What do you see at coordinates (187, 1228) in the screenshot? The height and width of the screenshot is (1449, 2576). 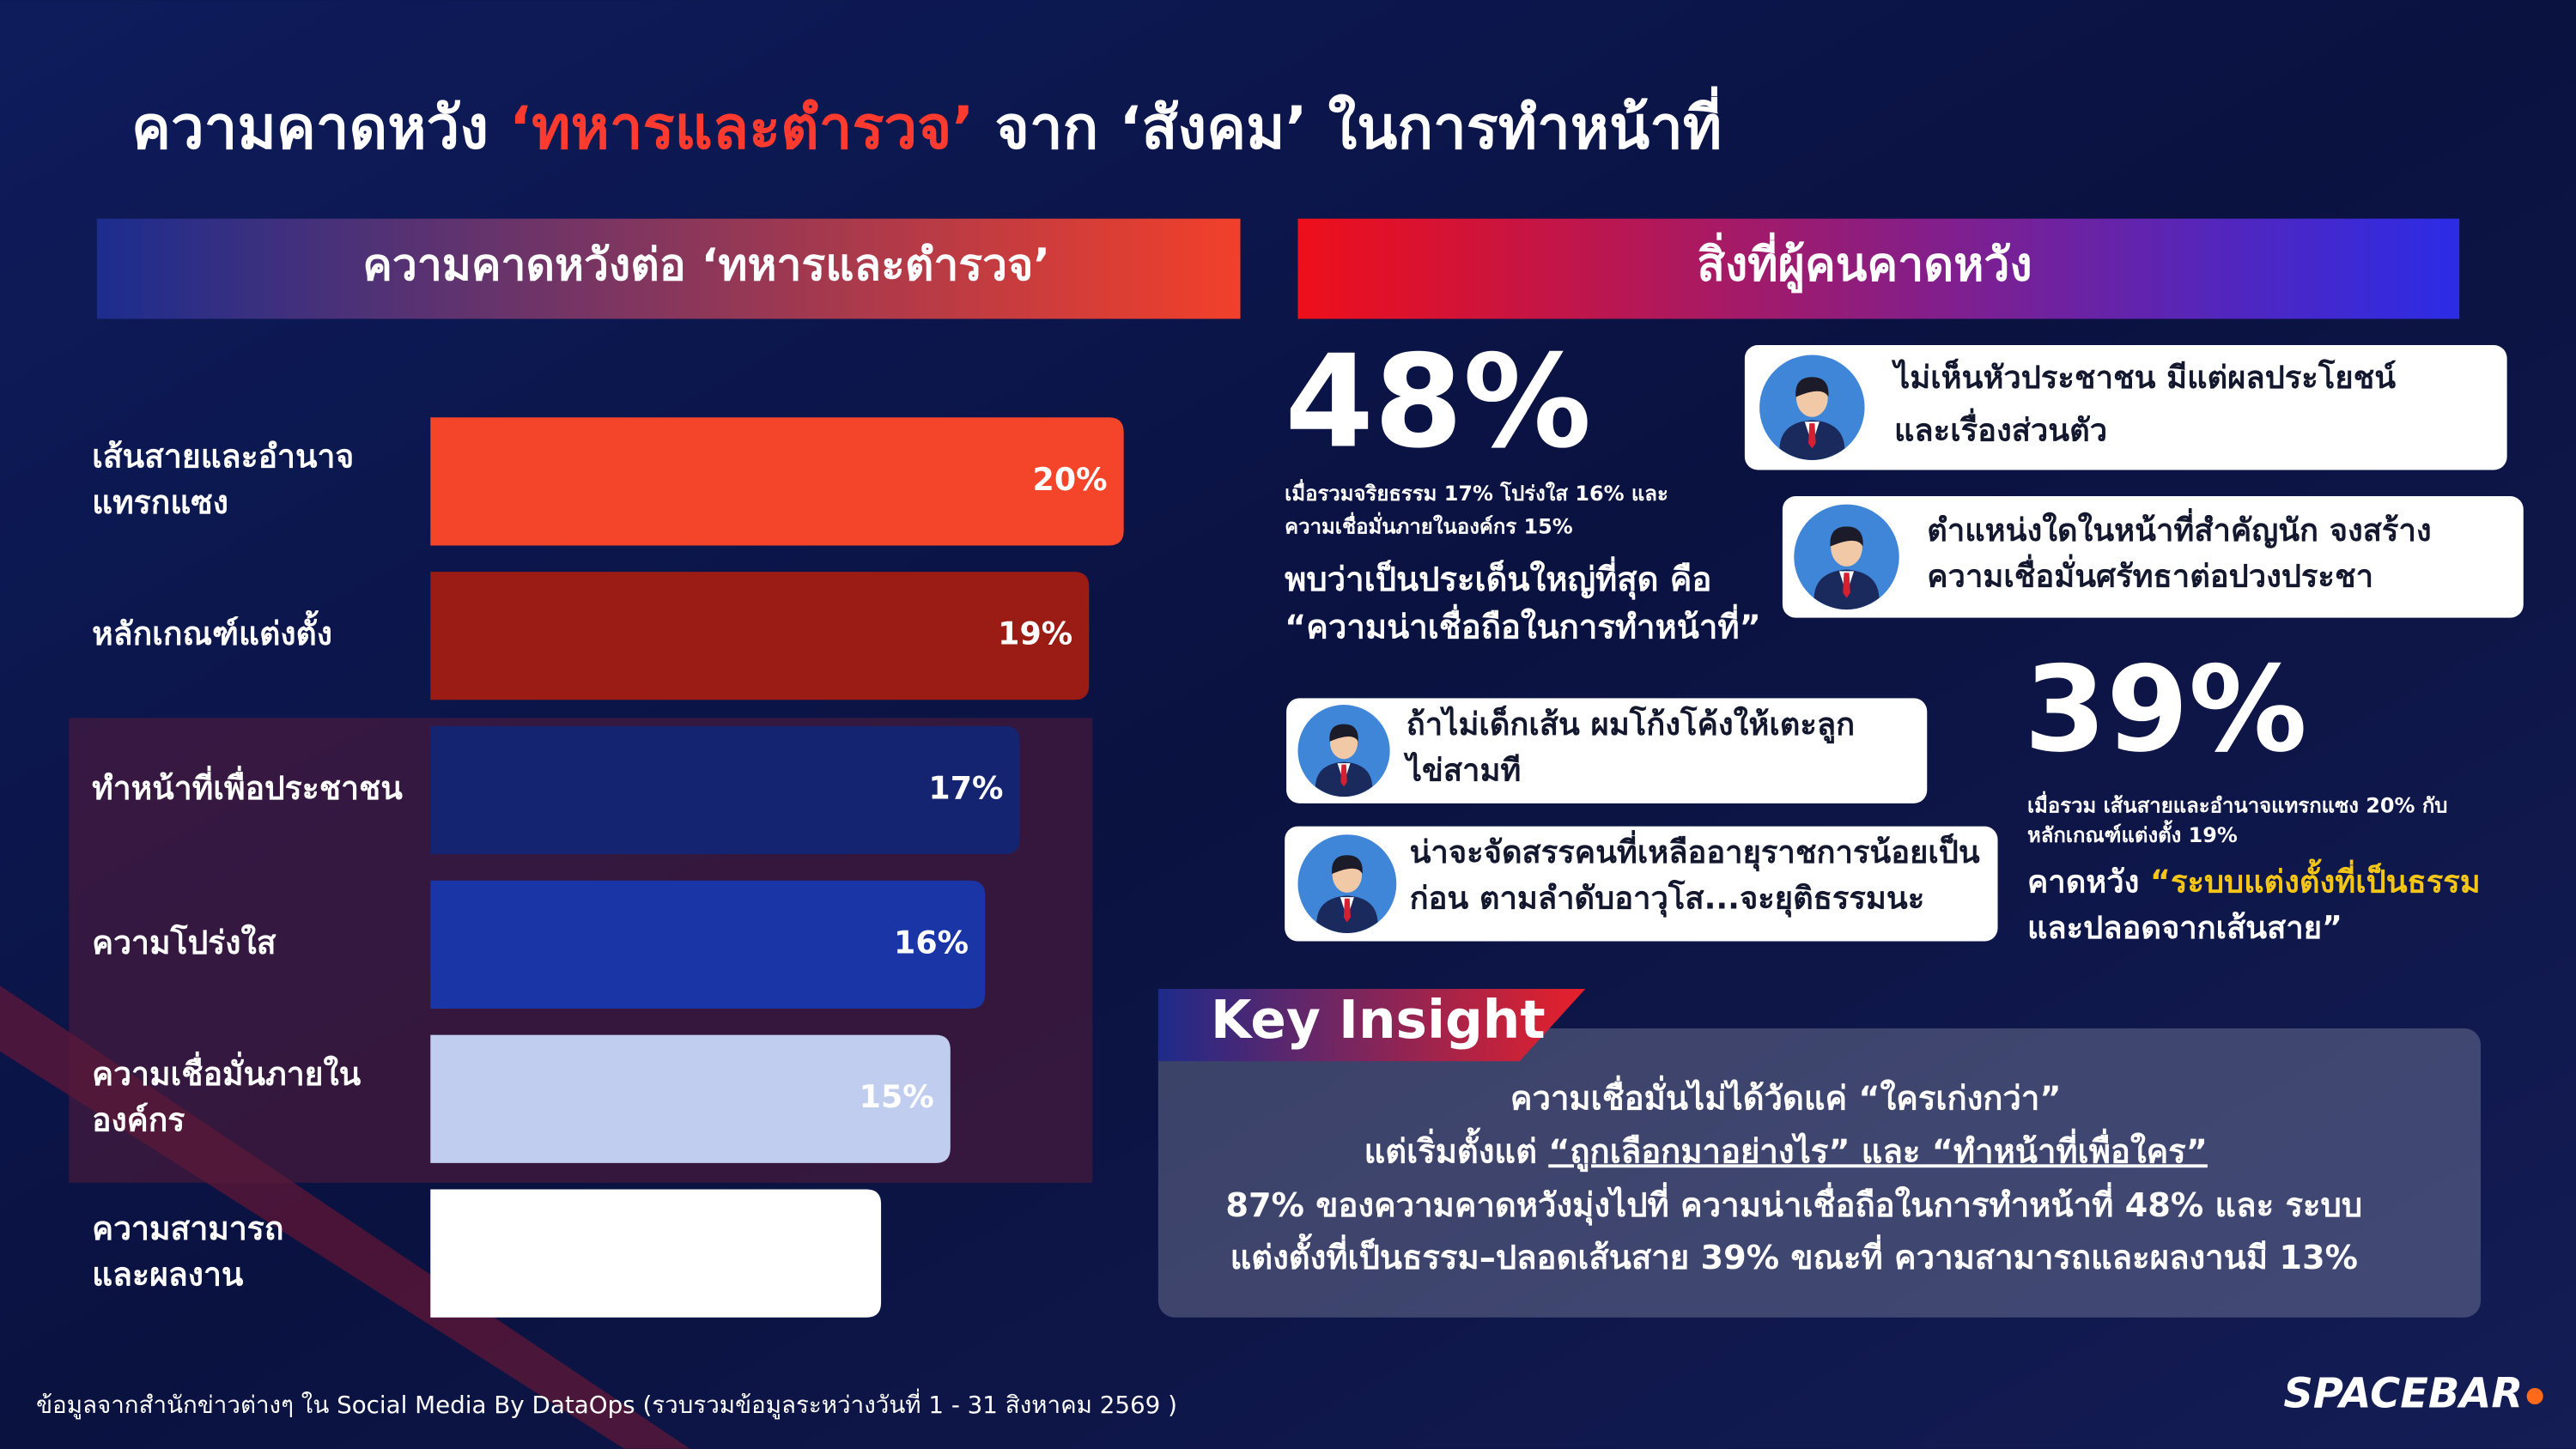 I see `category-label: ความสามารถ` at bounding box center [187, 1228].